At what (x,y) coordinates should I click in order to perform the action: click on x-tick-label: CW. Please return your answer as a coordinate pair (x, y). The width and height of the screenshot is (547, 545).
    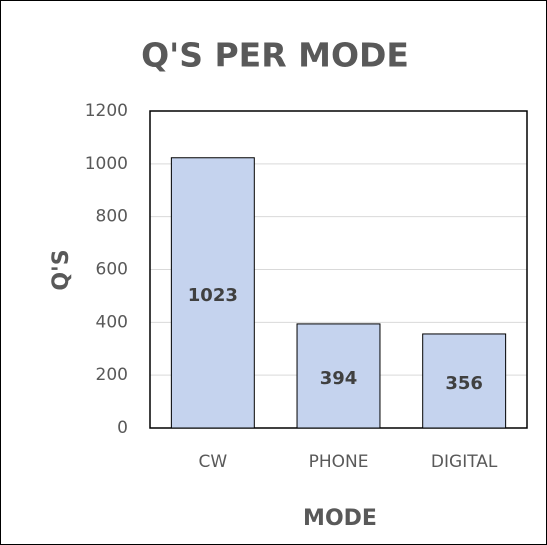
    Looking at the image, I should click on (212, 462).